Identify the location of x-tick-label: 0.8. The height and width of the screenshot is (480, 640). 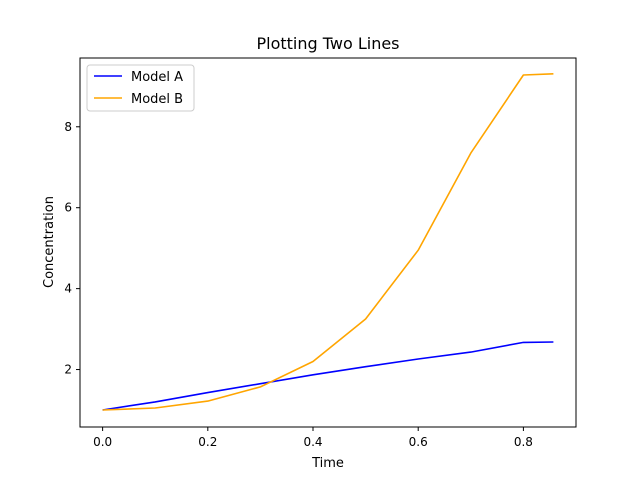
(523, 442).